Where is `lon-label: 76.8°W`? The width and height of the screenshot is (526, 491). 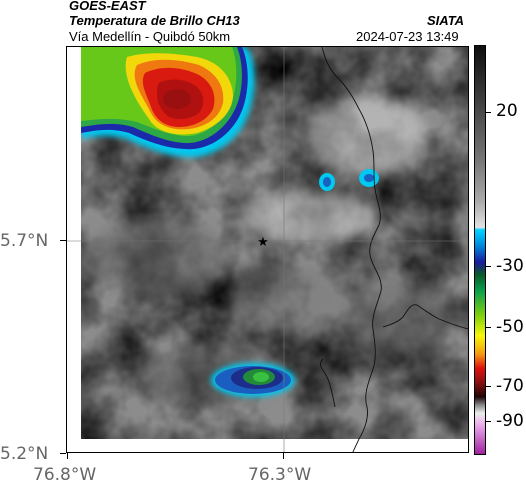 lon-label: 76.8°W is located at coordinates (65, 475).